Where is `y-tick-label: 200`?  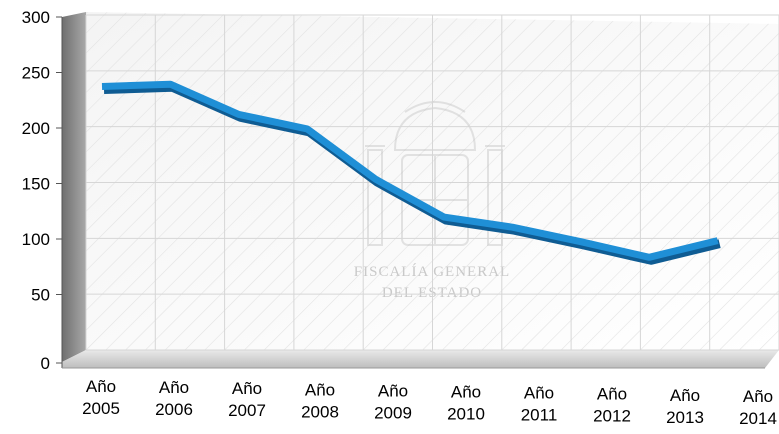
y-tick-label: 200 is located at coordinates (36, 128).